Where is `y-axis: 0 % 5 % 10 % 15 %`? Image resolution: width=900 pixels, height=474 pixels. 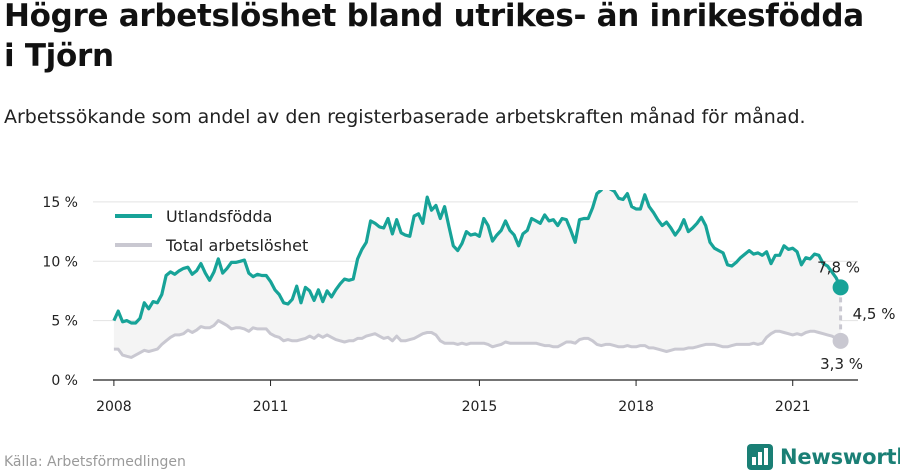
y-axis: 0 % 5 % 10 % 15 % is located at coordinates (60, 292).